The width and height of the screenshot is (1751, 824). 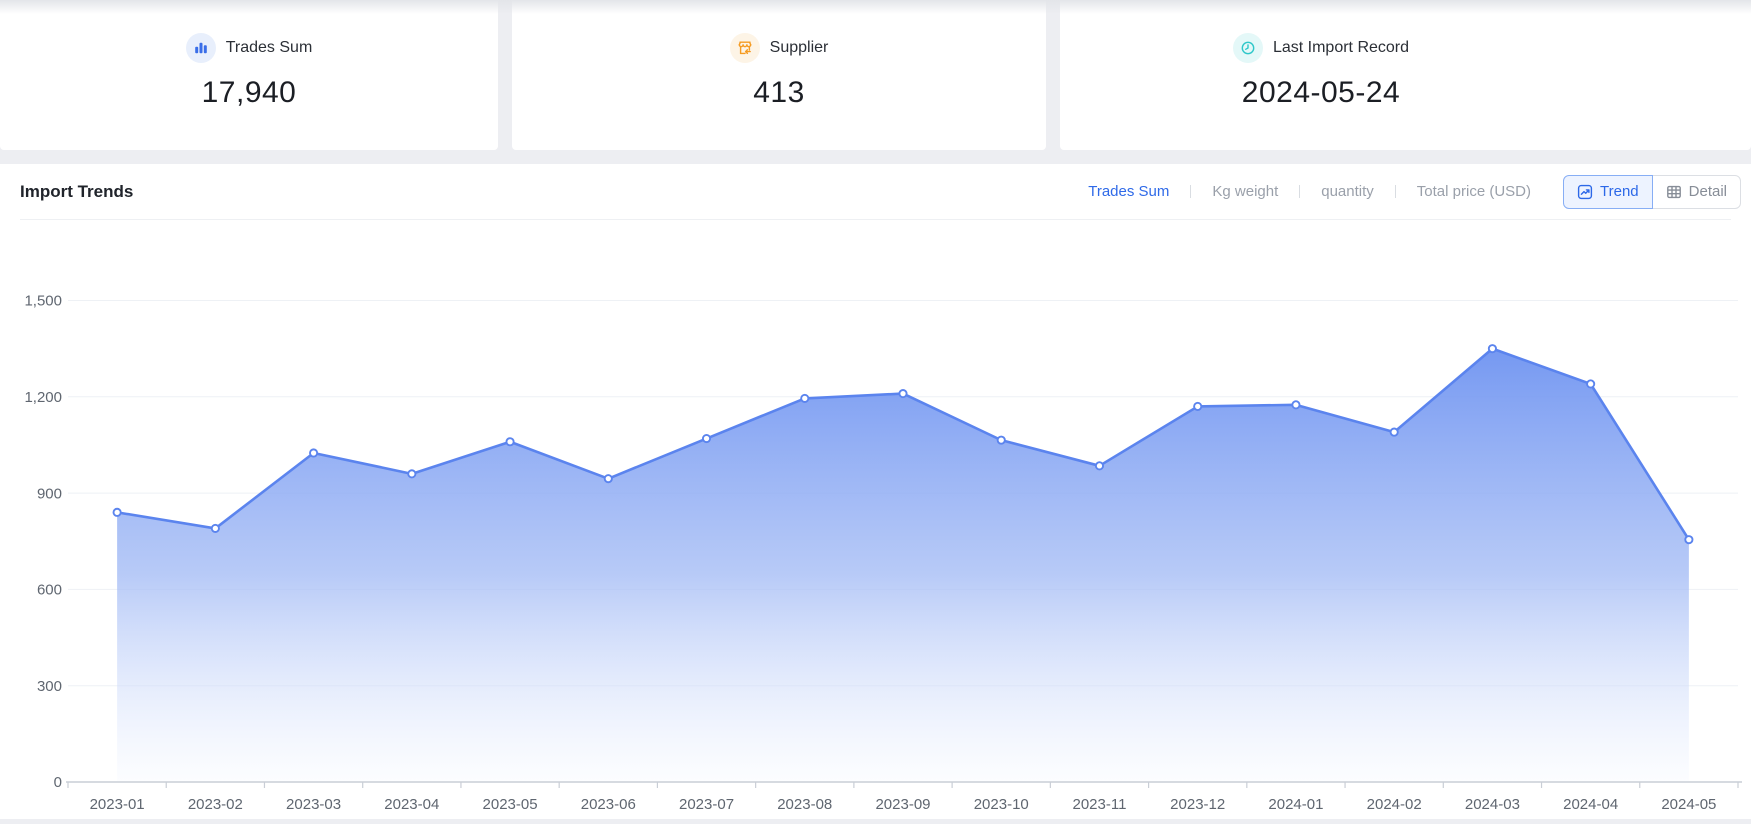 I want to click on x-tick-label: 2023-05, so click(x=510, y=804).